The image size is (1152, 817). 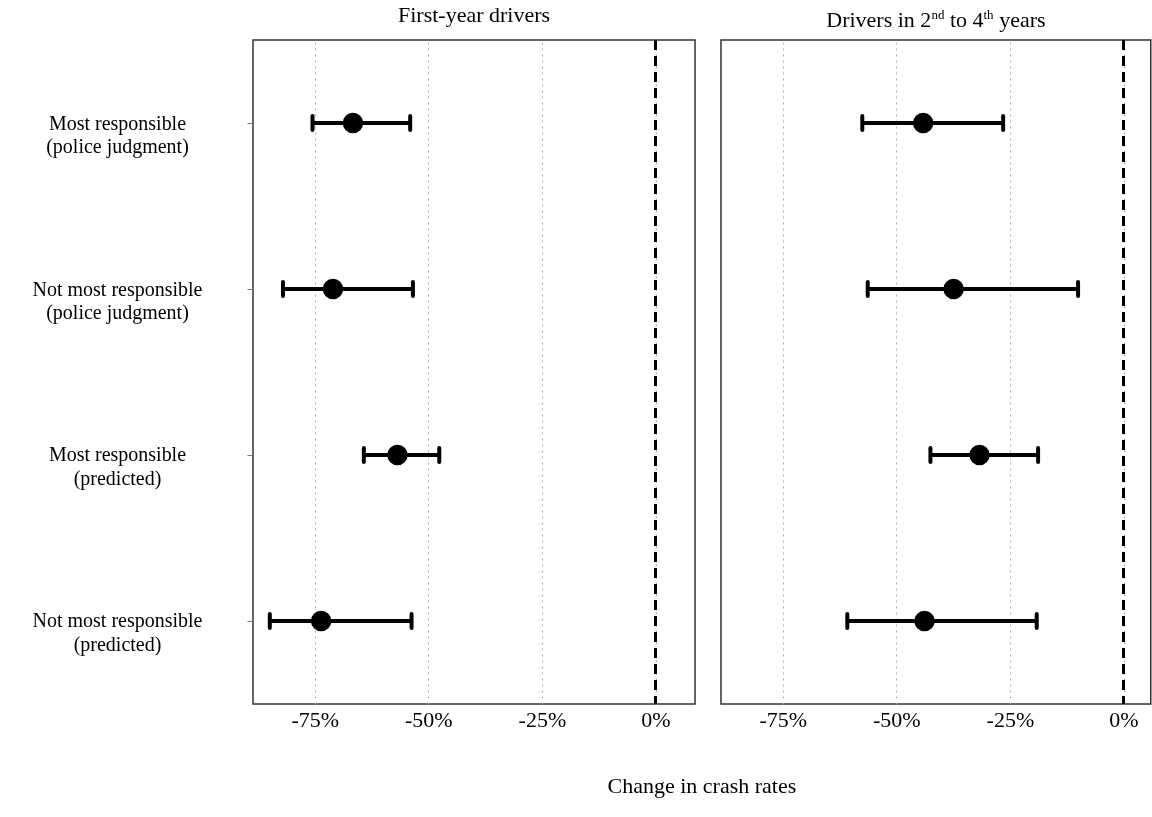 I want to click on y-tick-label: Most responsible (predicted), so click(x=117, y=467).